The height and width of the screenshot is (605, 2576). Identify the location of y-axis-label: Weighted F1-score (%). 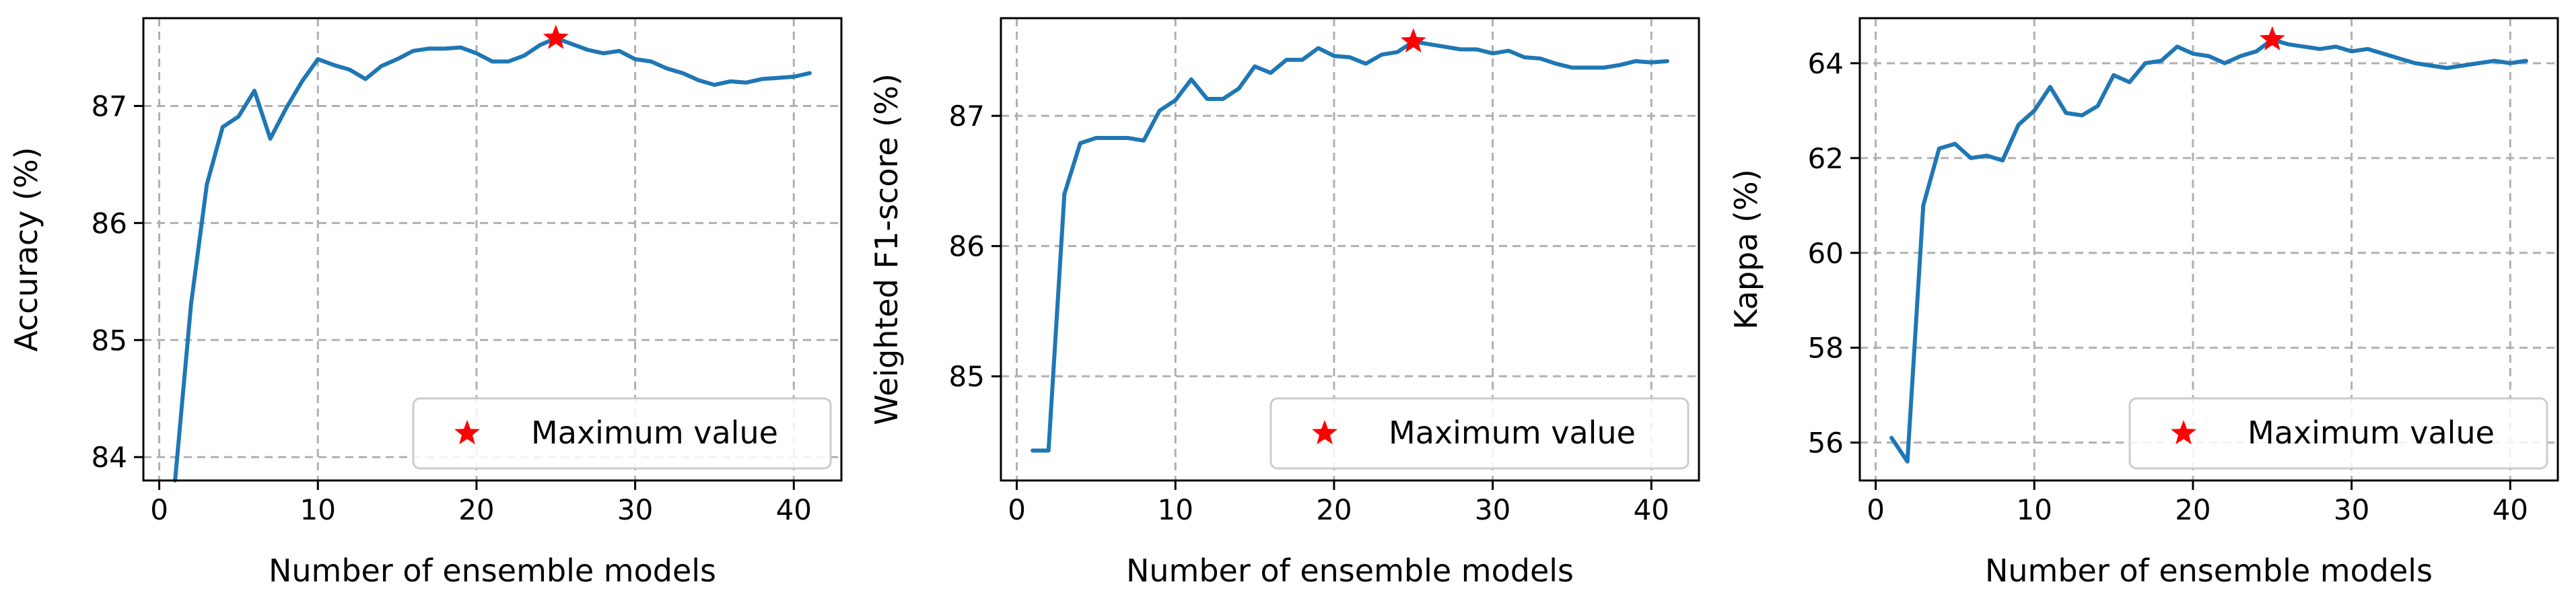
(886, 249).